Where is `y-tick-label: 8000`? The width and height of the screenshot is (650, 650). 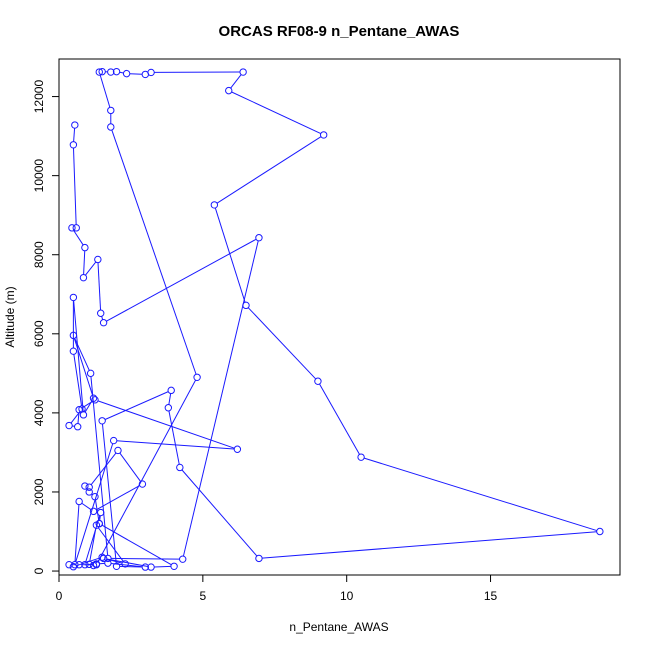 y-tick-label: 8000 is located at coordinates (39, 254).